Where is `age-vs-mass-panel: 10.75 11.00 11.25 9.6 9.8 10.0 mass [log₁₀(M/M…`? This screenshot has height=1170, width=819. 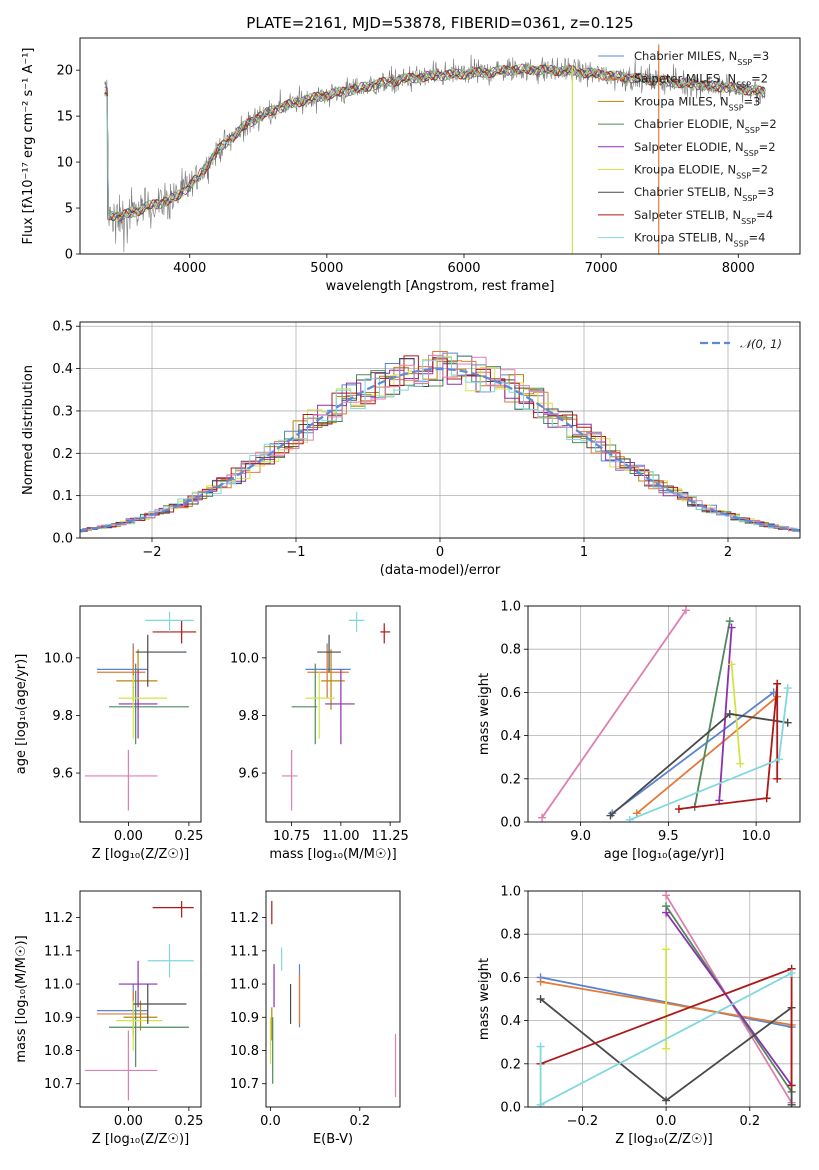
age-vs-mass-panel: 10.75 11.00 11.25 9.6 9.8 10.0 mass [log₁₀(M/M… is located at coordinates (319, 733).